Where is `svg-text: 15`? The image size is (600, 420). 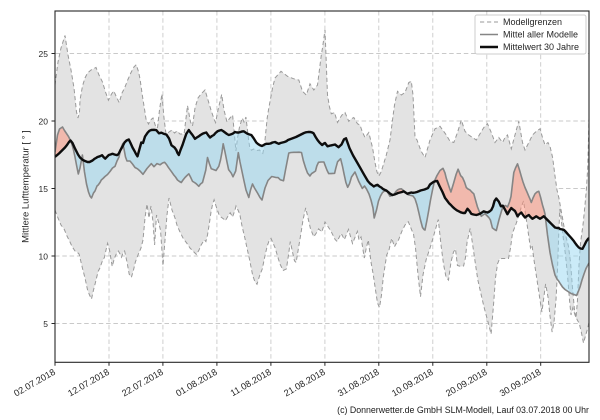 svg-text: 15 is located at coordinates (44, 189).